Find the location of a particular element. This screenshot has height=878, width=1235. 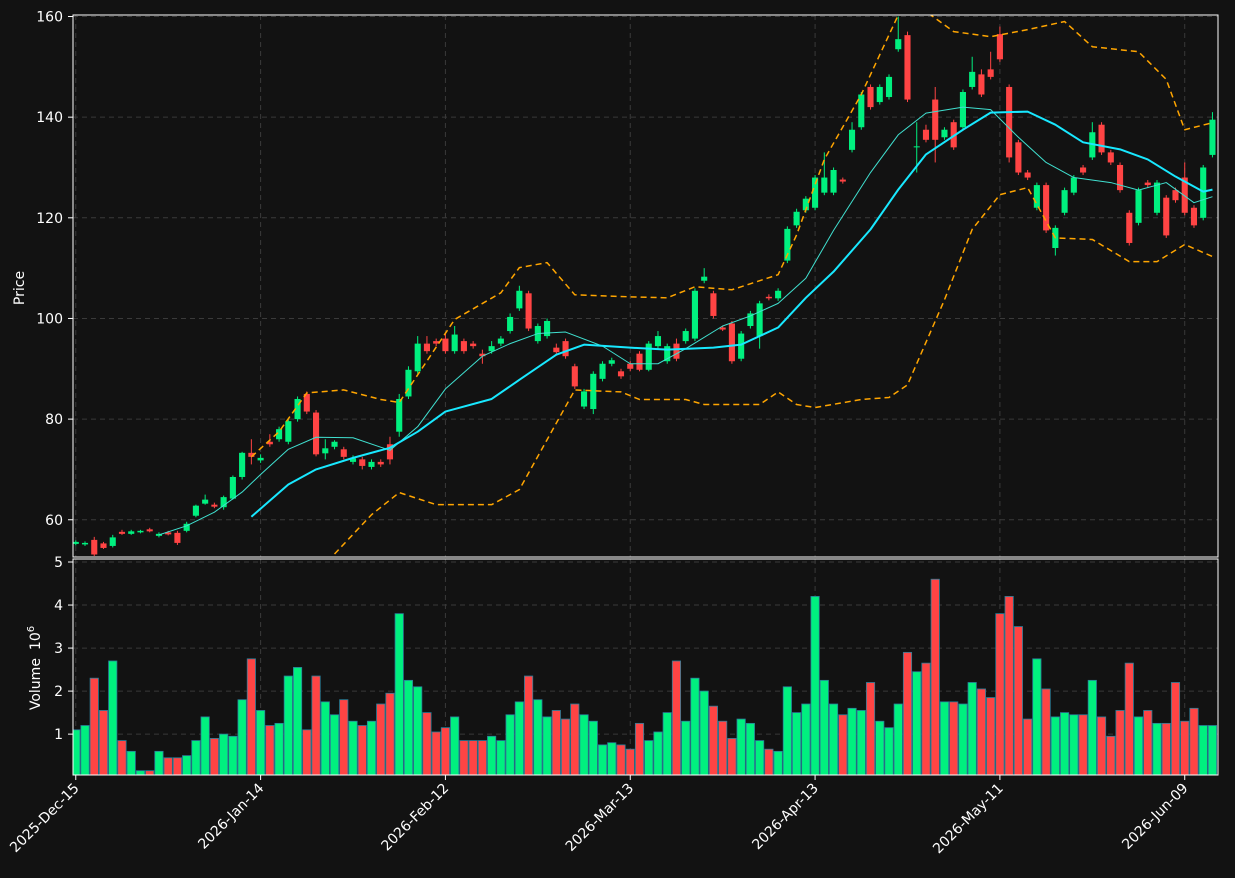

y-tick-label: 120 is located at coordinates (49, 219).